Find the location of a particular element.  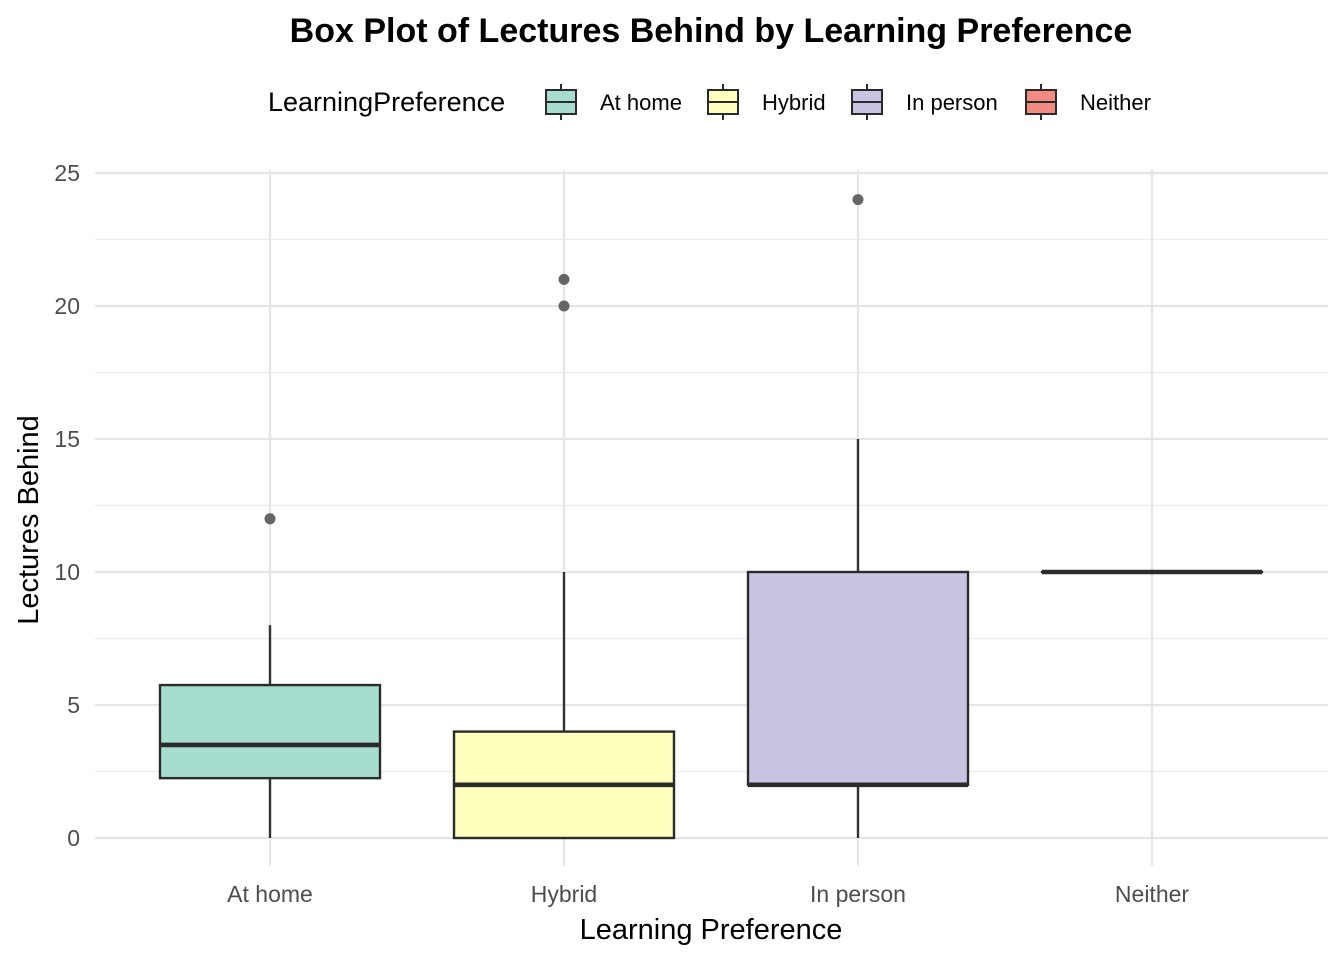

y-tick-label: 5 is located at coordinates (73, 705).